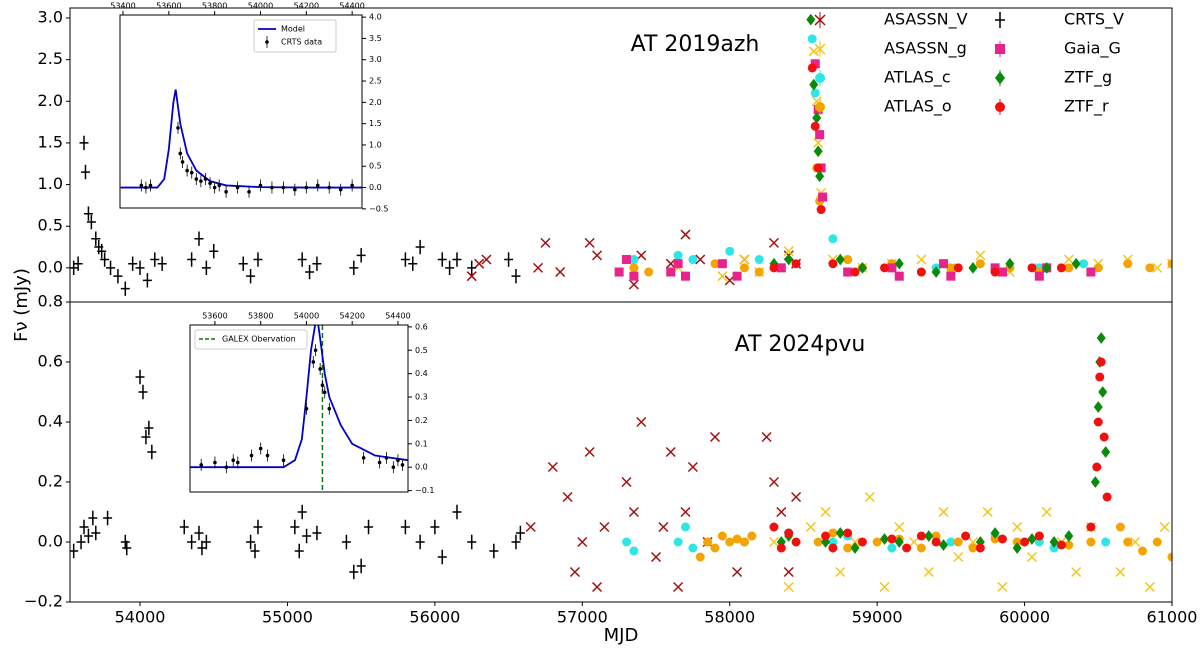 The height and width of the screenshot is (653, 1200). I want to click on y-tick-label: 1.5, so click(375, 123).